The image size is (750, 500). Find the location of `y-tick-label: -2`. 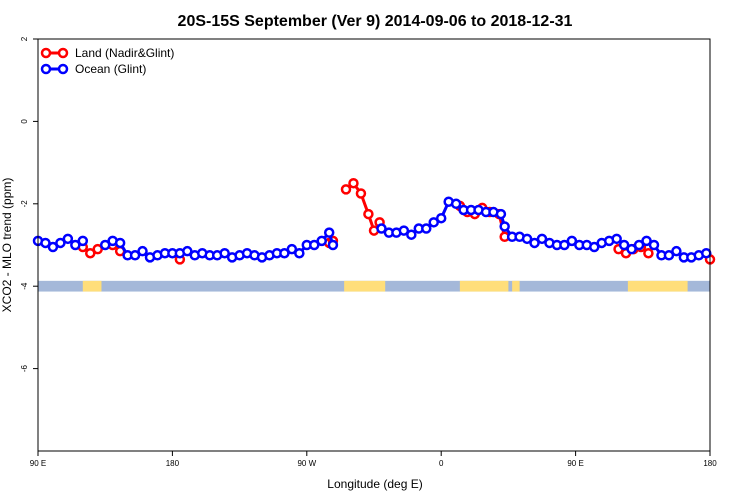

y-tick-label: -2 is located at coordinates (24, 204).